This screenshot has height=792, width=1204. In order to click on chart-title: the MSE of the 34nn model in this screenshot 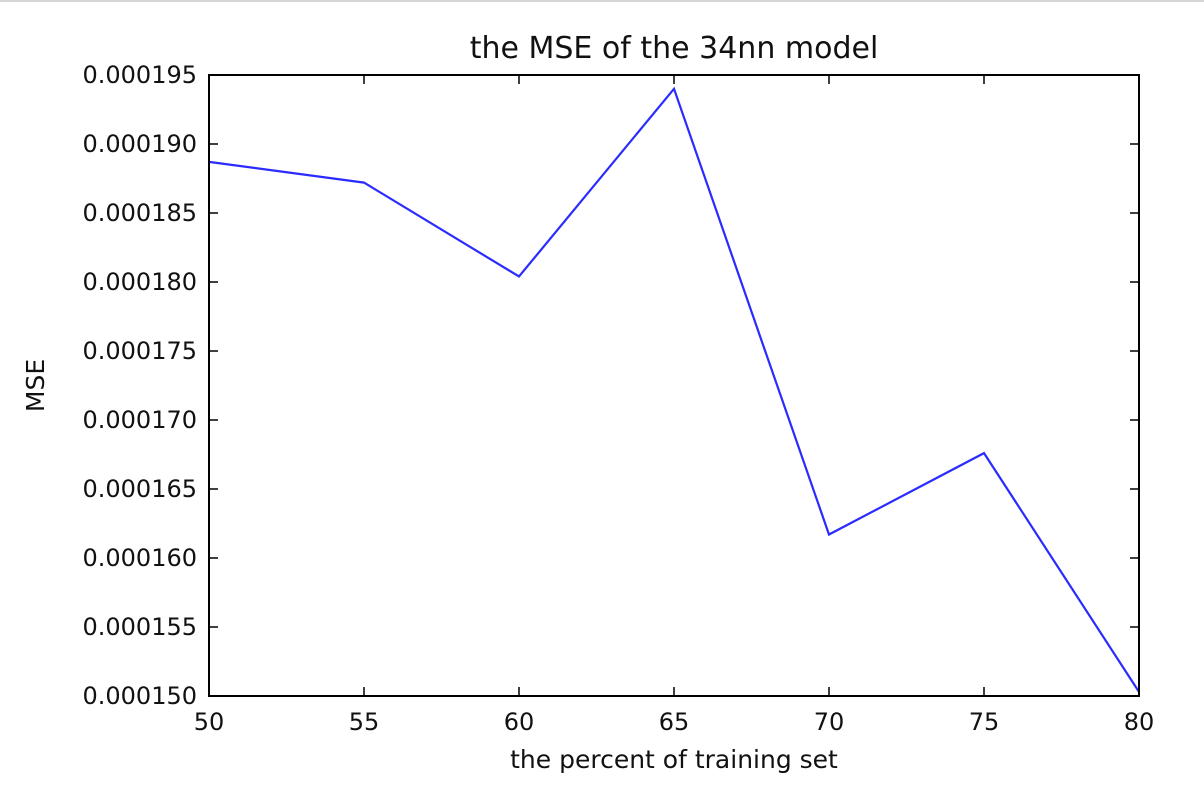, I will do `click(674, 48)`.